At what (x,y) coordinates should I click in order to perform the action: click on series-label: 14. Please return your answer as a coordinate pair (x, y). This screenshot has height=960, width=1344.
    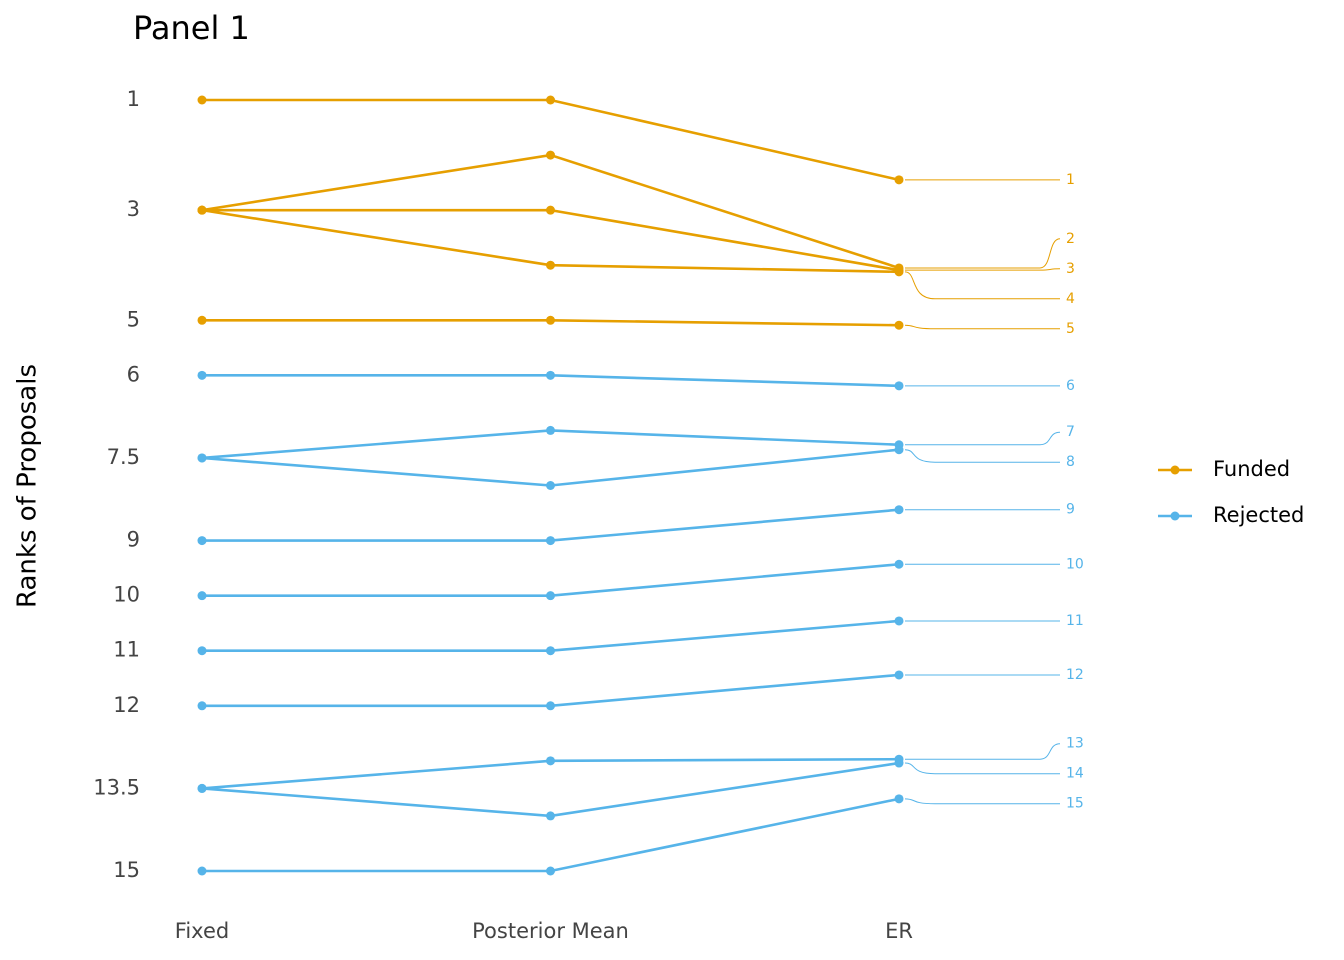
    Looking at the image, I should click on (1075, 774).